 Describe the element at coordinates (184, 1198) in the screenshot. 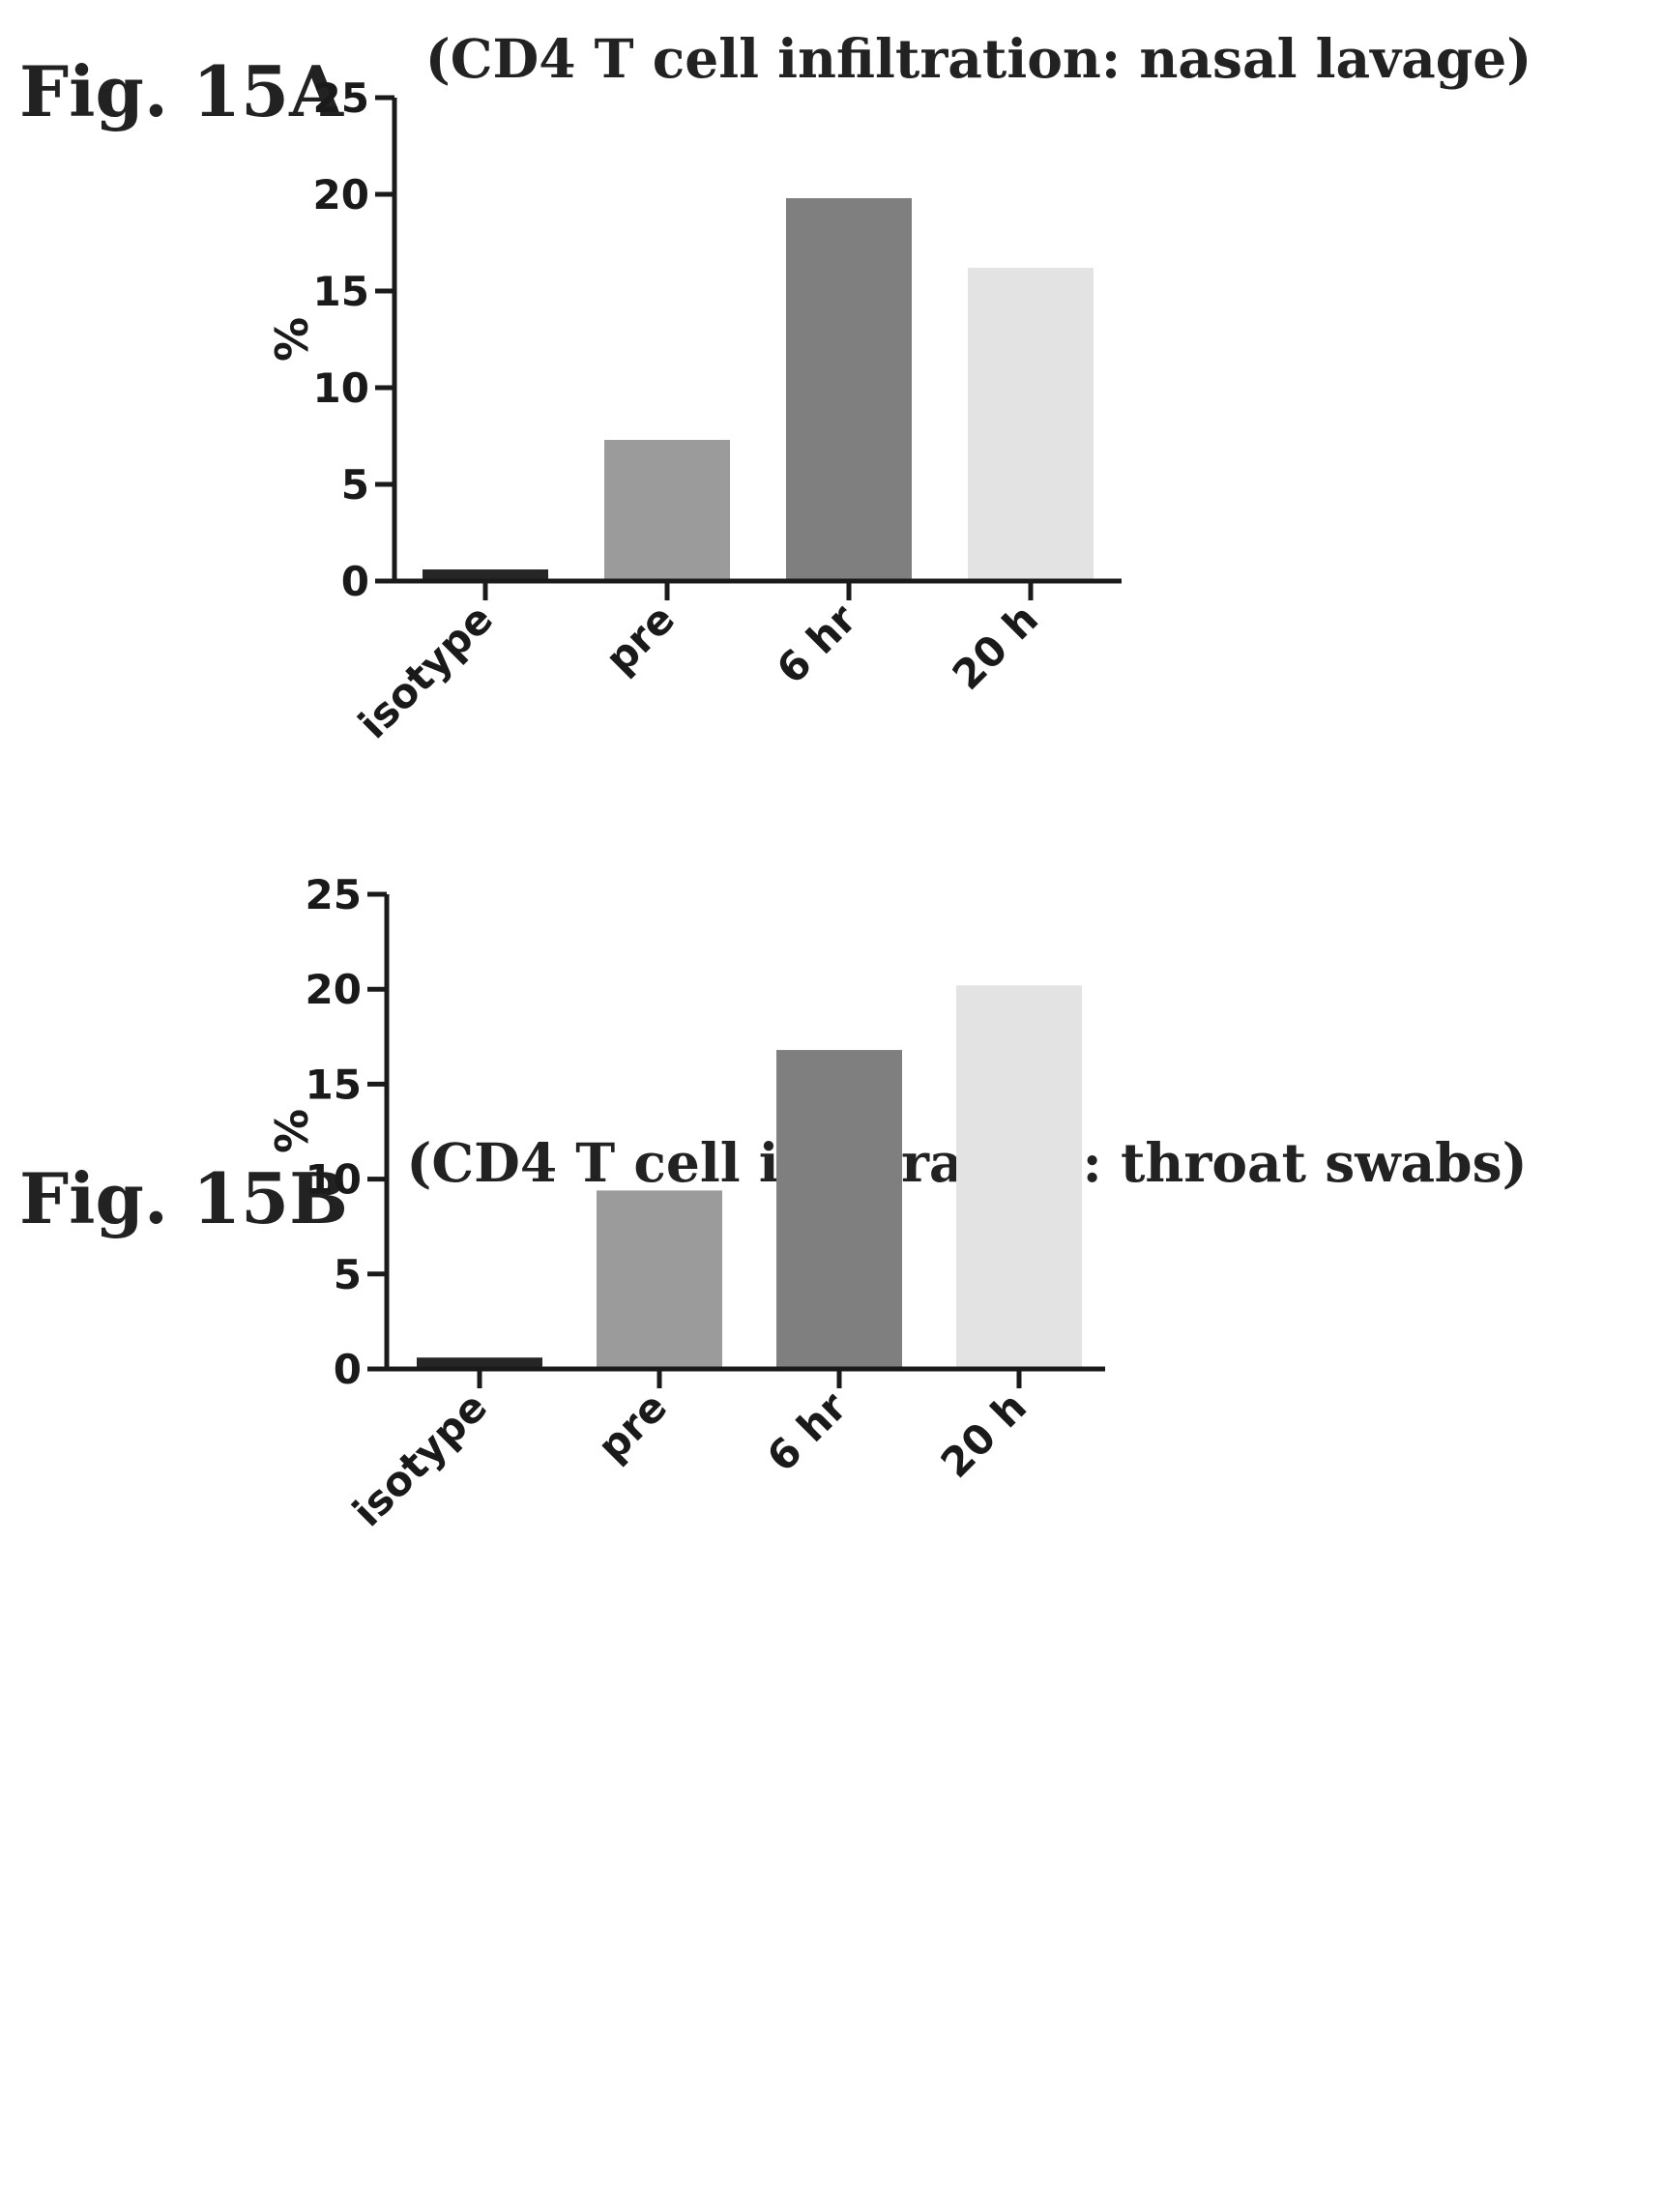

I see `figure-b-label: Fig. 15B` at that location.